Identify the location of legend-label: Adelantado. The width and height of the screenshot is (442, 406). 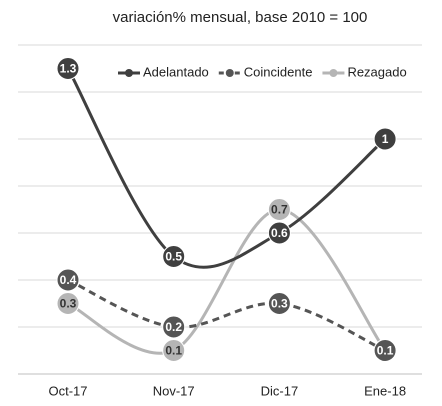
(176, 71).